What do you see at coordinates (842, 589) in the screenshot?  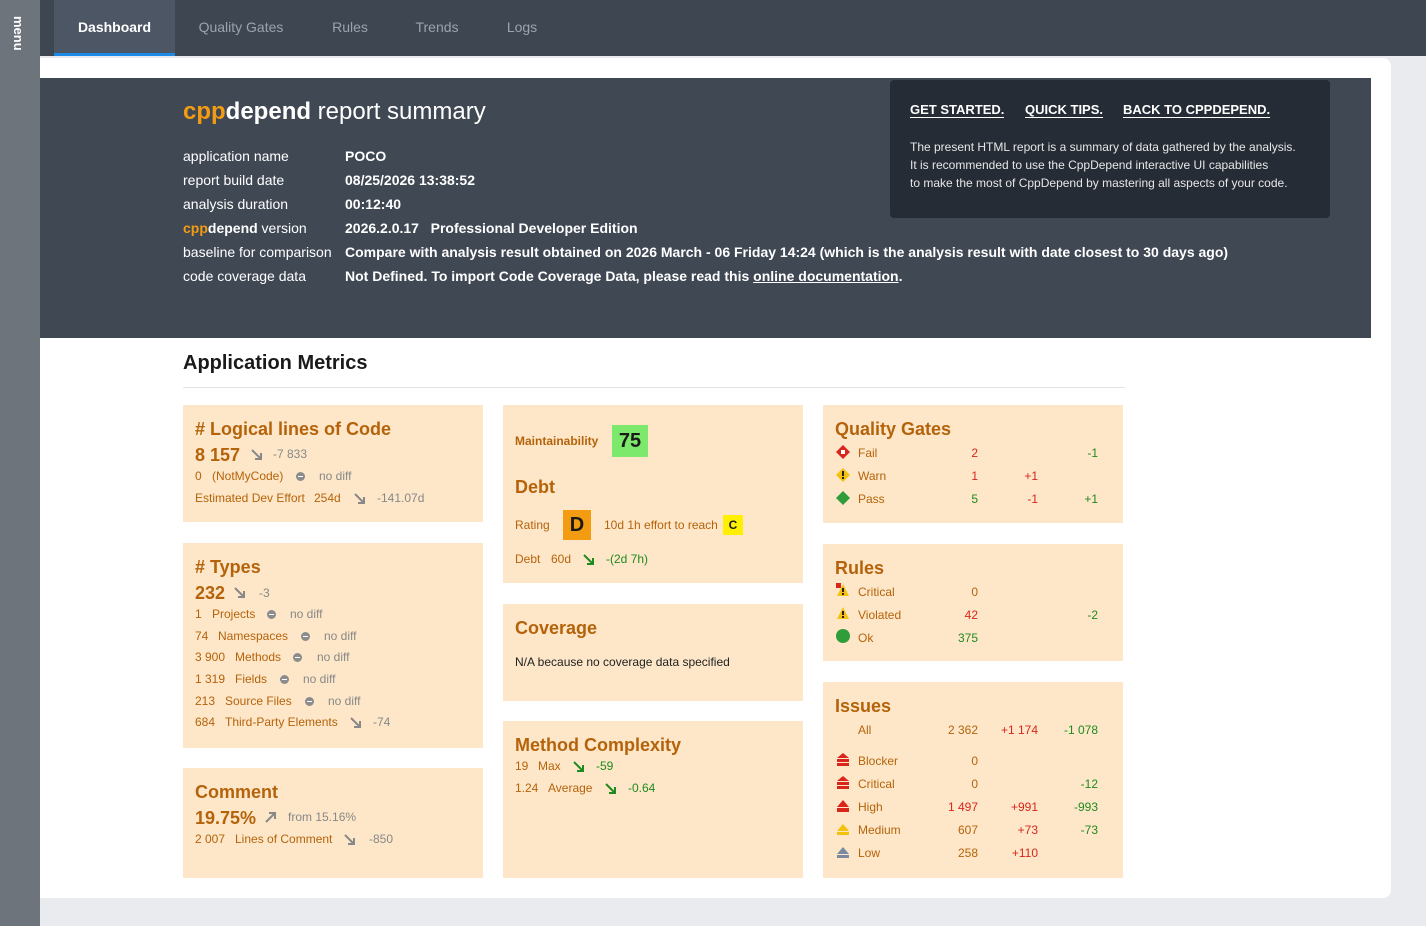 I see `critical-rule-icon` at bounding box center [842, 589].